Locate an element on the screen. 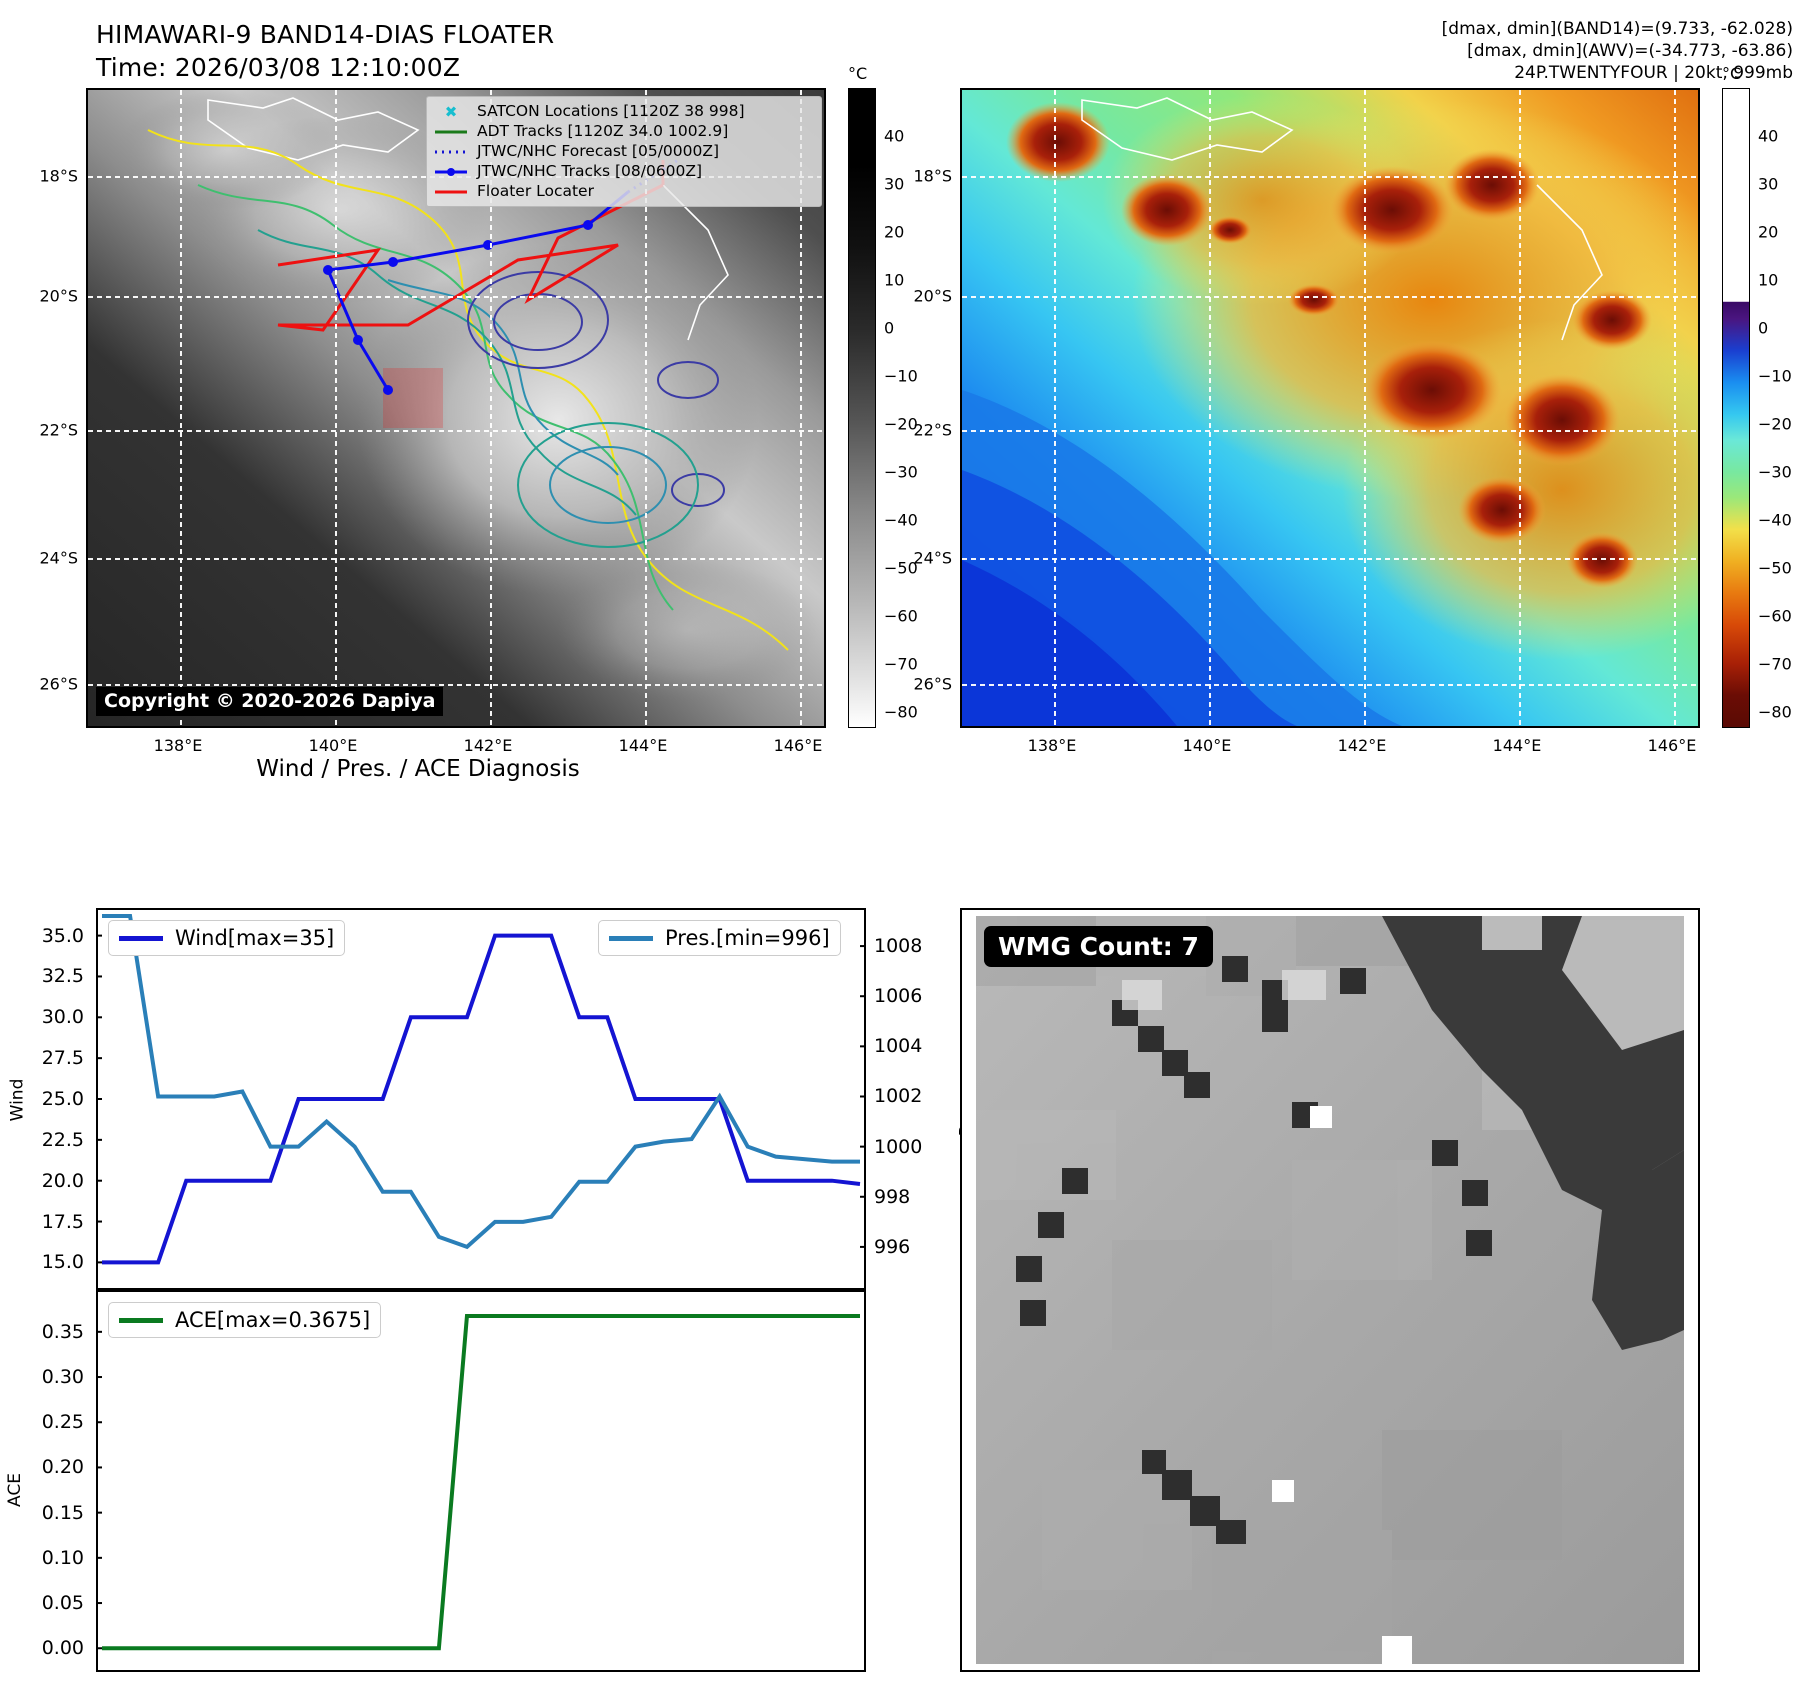 This screenshot has width=1801, height=1690. enh-cbar-tick-10: −60 is located at coordinates (1775, 616).